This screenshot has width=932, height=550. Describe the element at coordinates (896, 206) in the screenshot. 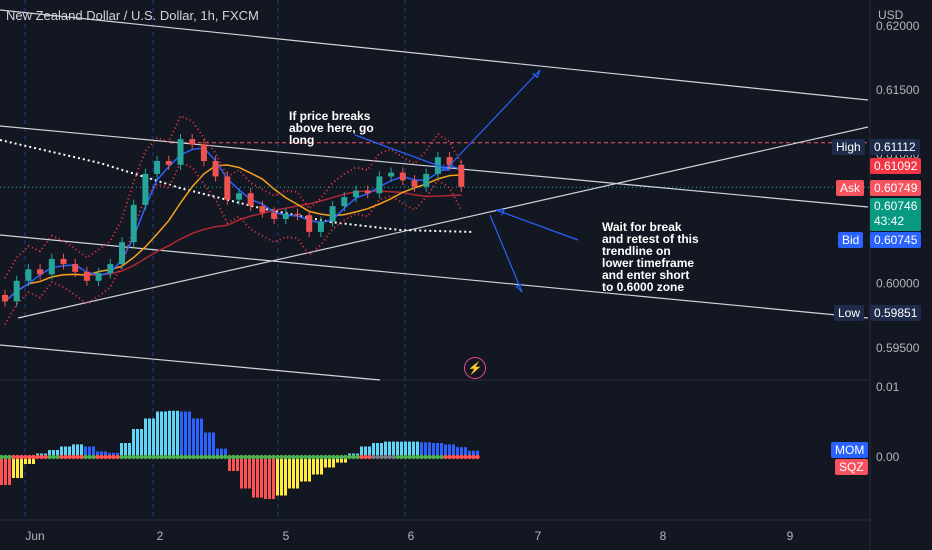

I see `last-value: 0.60746` at that location.